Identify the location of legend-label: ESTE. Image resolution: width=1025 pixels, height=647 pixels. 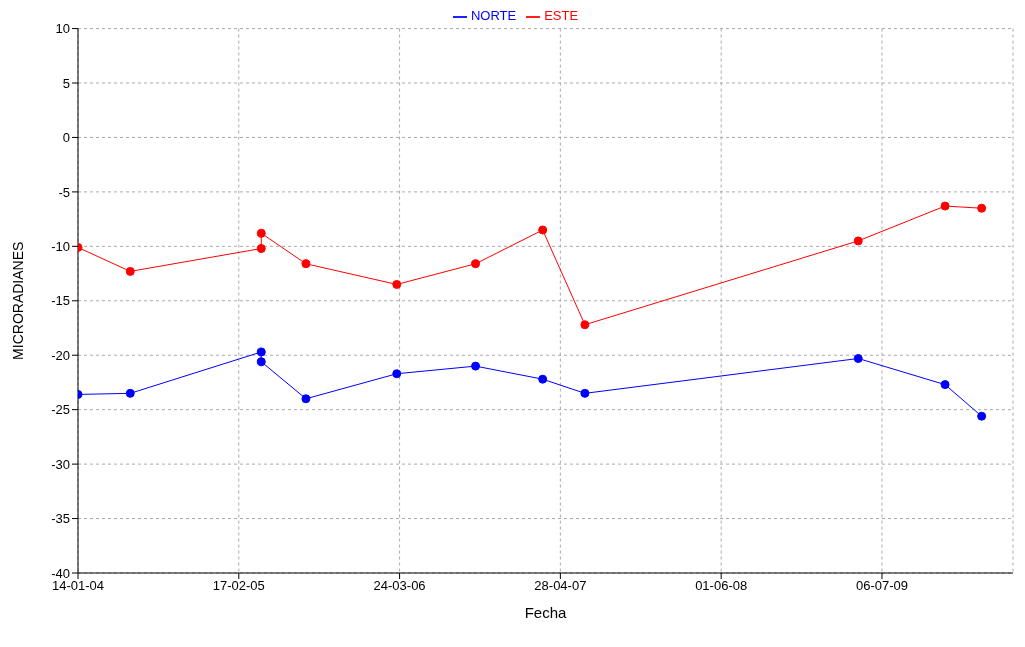
(561, 15).